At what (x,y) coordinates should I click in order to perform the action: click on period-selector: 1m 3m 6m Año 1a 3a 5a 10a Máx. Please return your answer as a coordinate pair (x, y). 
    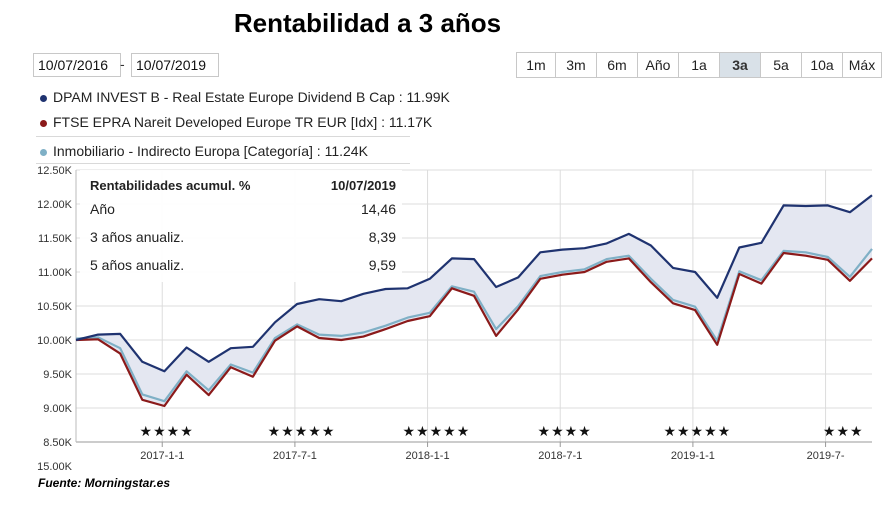
    Looking at the image, I should click on (699, 65).